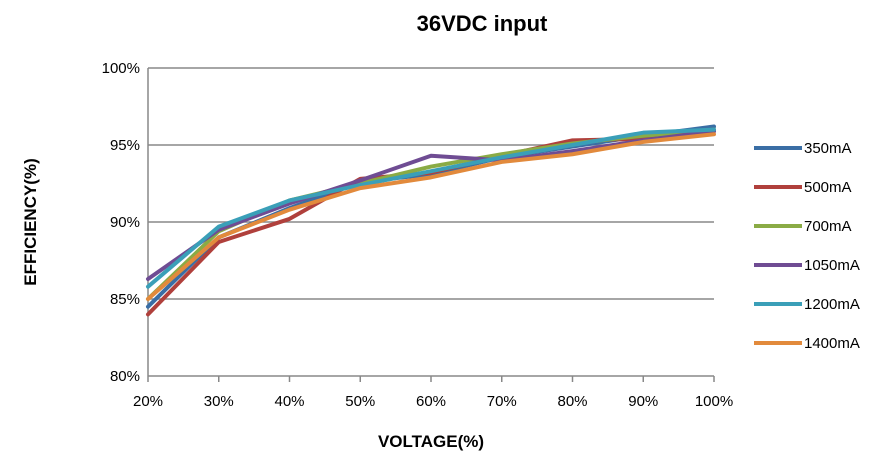 The width and height of the screenshot is (882, 468). Describe the element at coordinates (502, 401) in the screenshot. I see `x-tick-label: 70%` at that location.